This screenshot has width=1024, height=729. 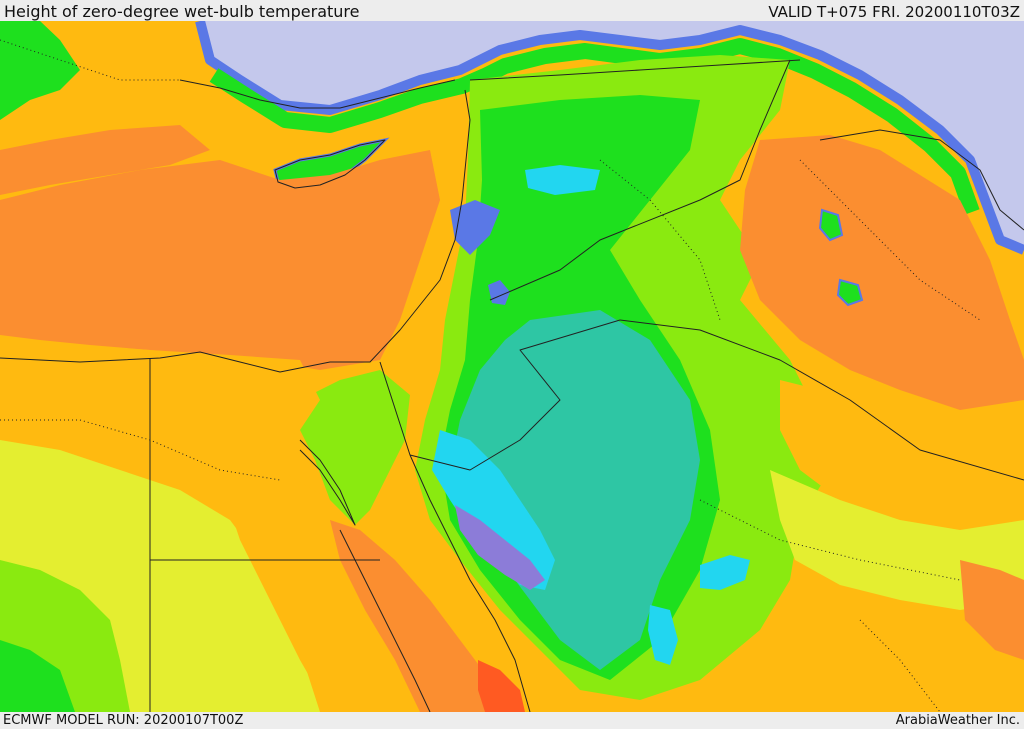 I want to click on iraq-orange, so click(x=882, y=272).